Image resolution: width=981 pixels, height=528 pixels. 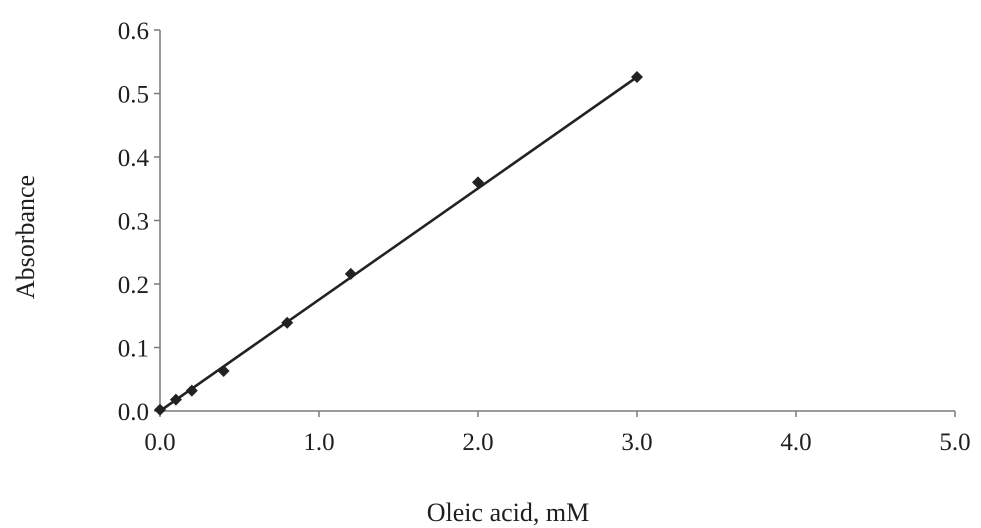 What do you see at coordinates (25, 237) in the screenshot?
I see `y-axis-title: Absorbance` at bounding box center [25, 237].